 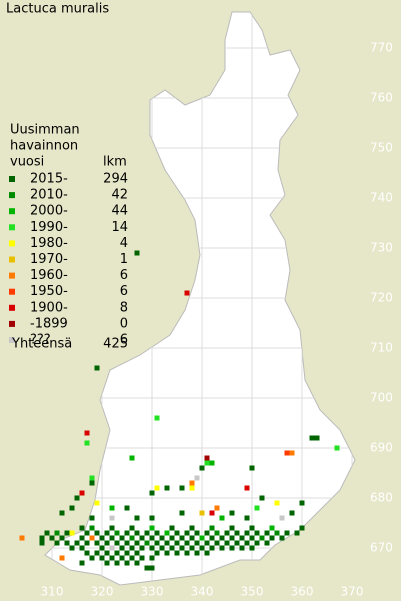 I want to click on legend-count-header: lkm, so click(x=115, y=162).